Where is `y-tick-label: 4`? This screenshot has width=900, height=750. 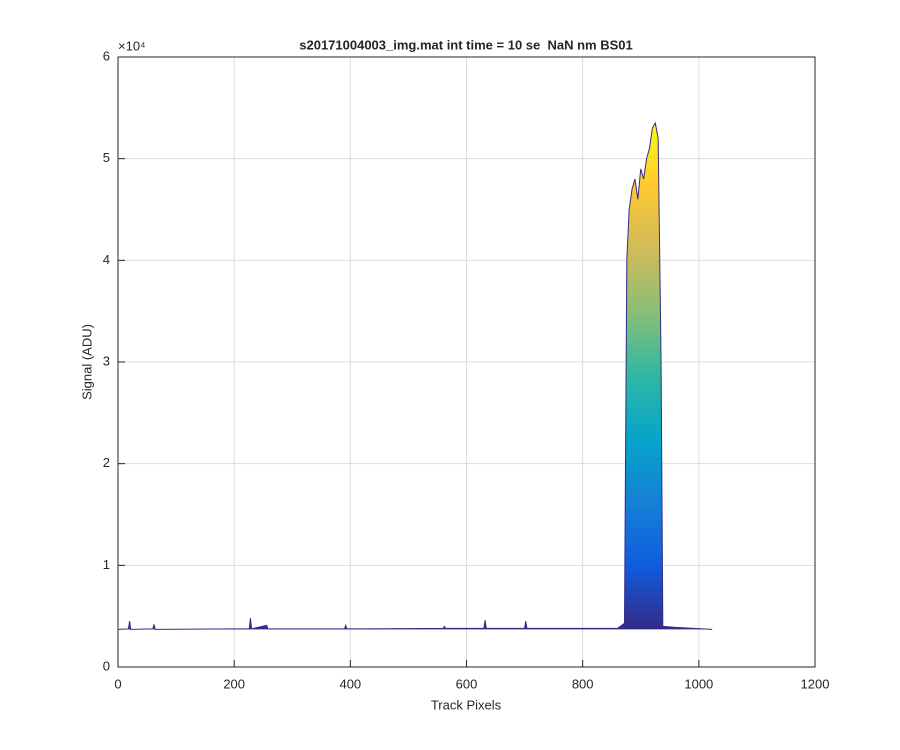
y-tick-label: 4 is located at coordinates (106, 259).